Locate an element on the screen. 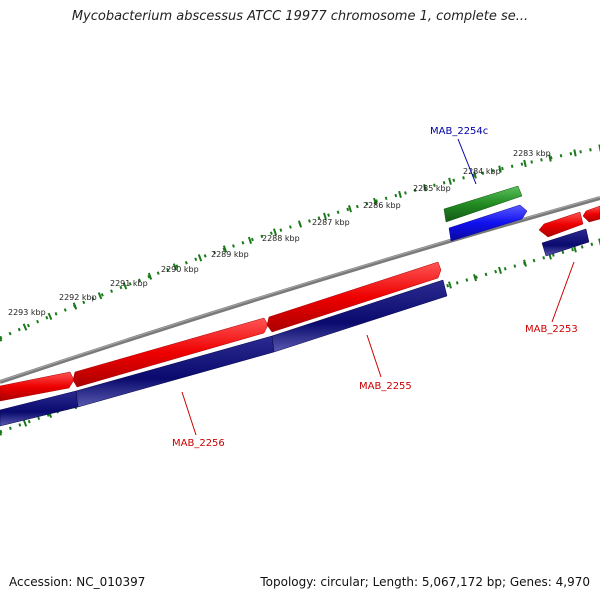  accession-text: Accession: NC_010397 is located at coordinates (77, 582).